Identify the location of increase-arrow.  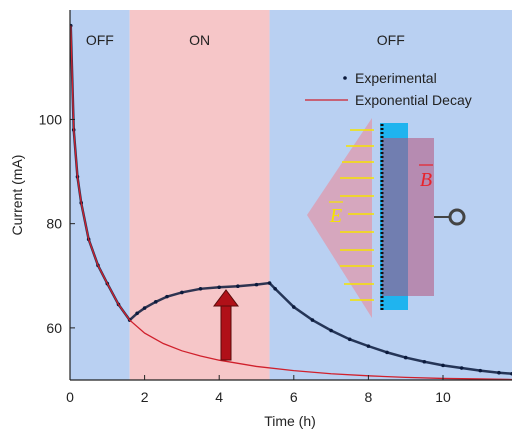
(226, 325).